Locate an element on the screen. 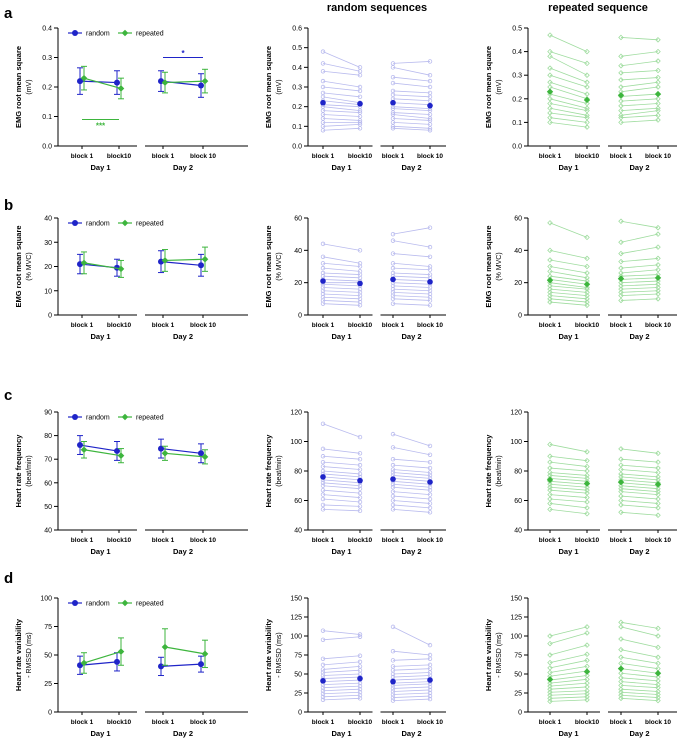  row-b-repeated-ylabel: EMG root mean square is located at coordinates (488, 266).